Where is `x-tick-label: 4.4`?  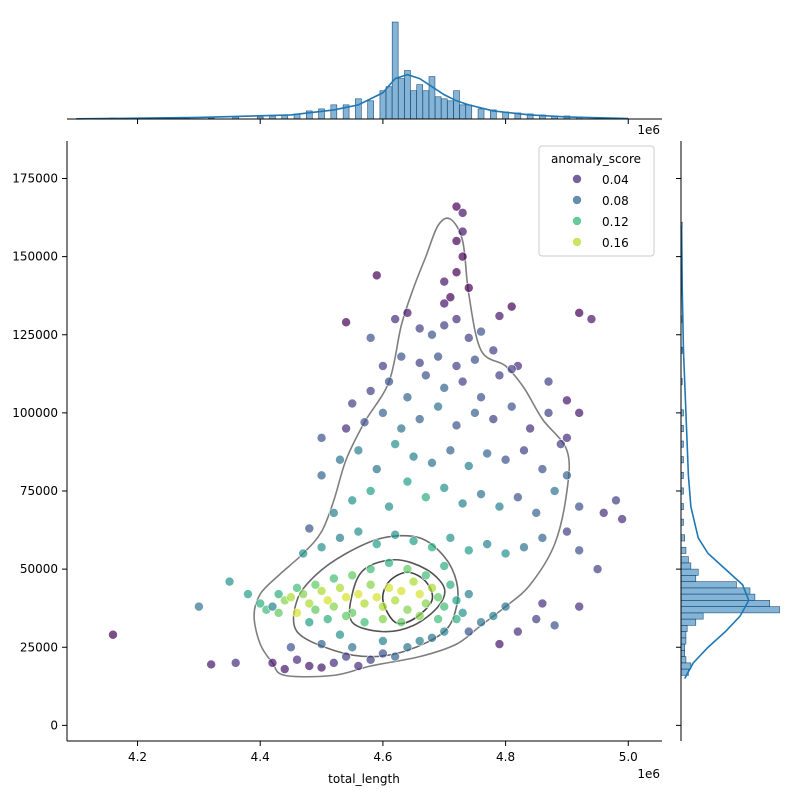 x-tick-label: 4.4 is located at coordinates (260, 757).